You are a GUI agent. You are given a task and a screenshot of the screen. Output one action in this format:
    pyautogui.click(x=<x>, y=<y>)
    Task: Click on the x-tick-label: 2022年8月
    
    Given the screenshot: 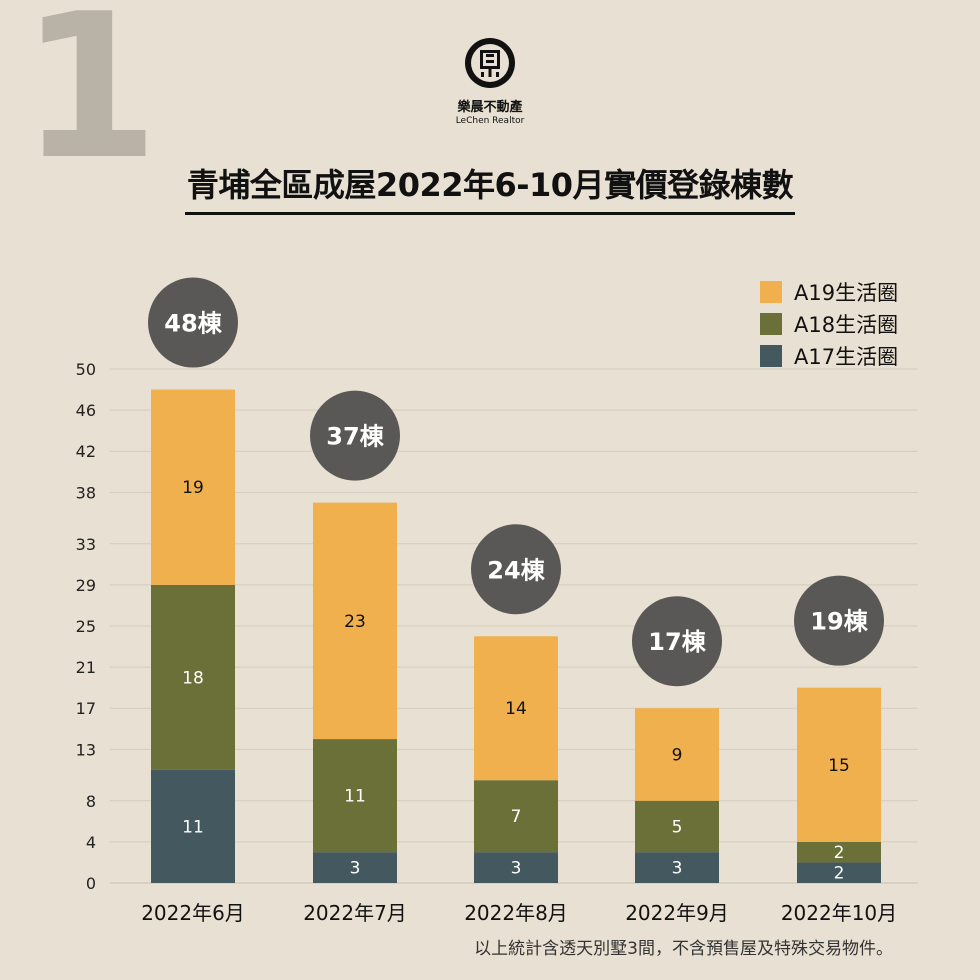 What is the action you would take?
    pyautogui.click(x=516, y=913)
    